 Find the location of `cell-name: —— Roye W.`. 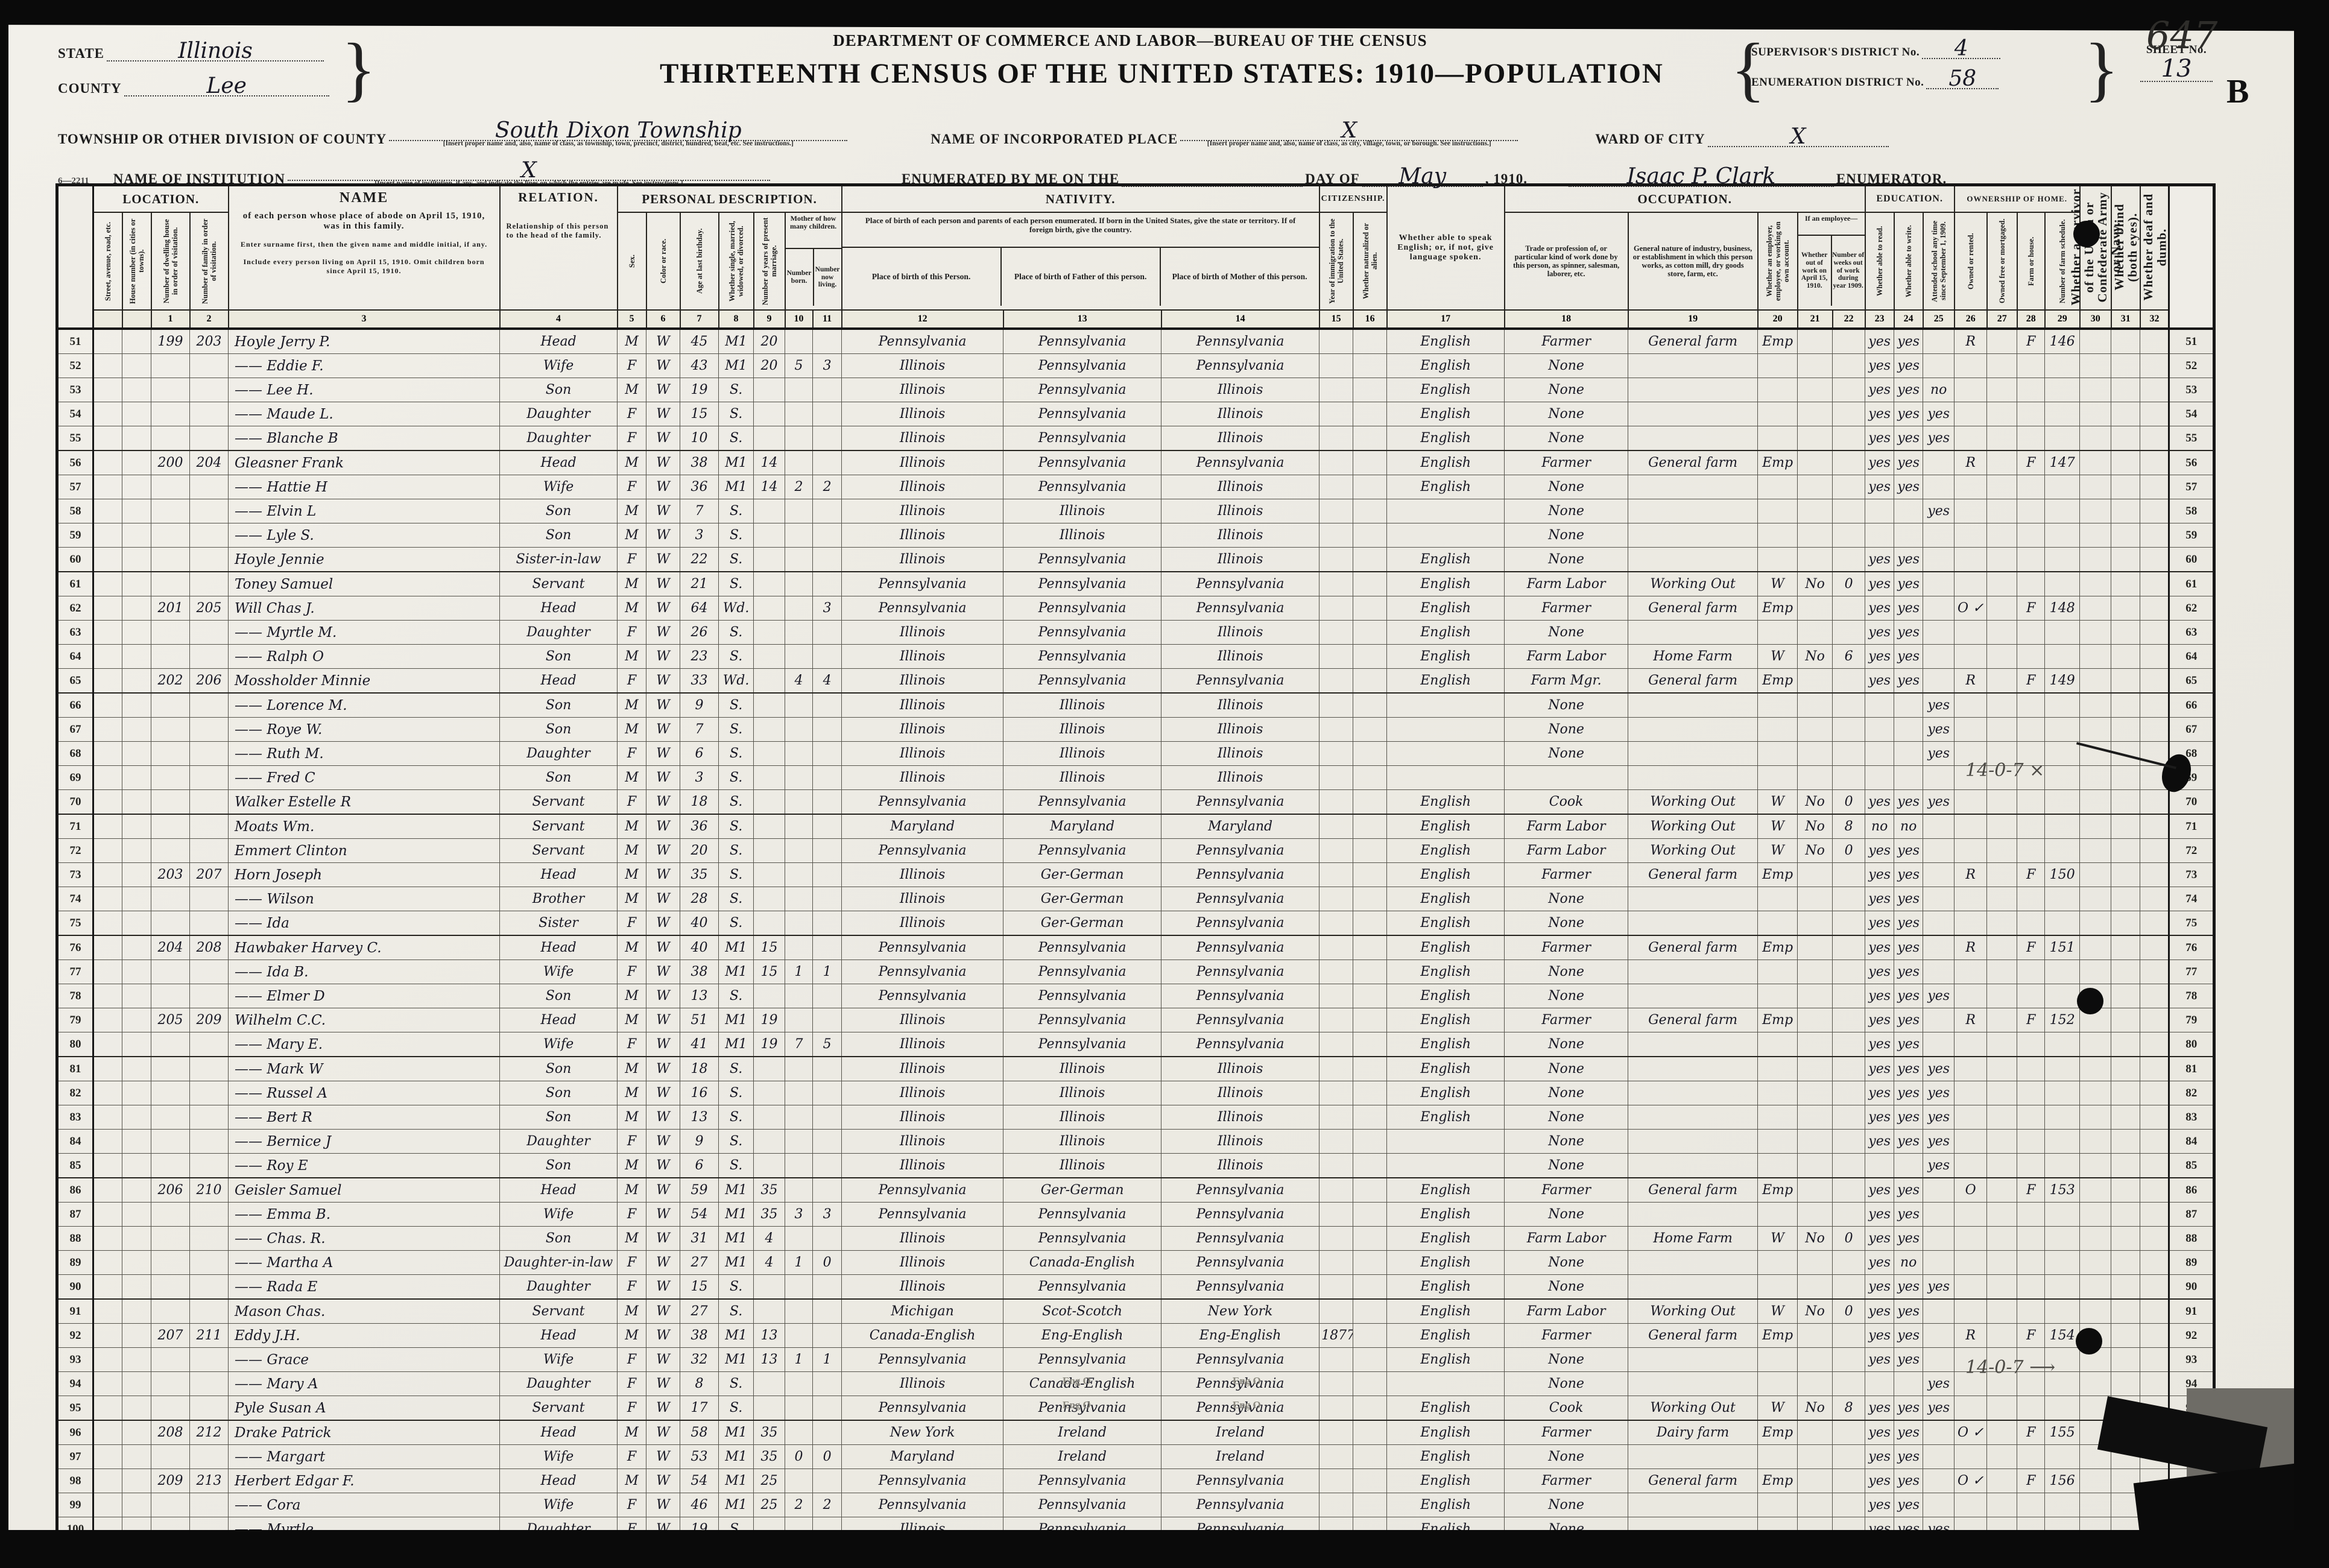

cell-name: —— Roye W. is located at coordinates (364, 729).